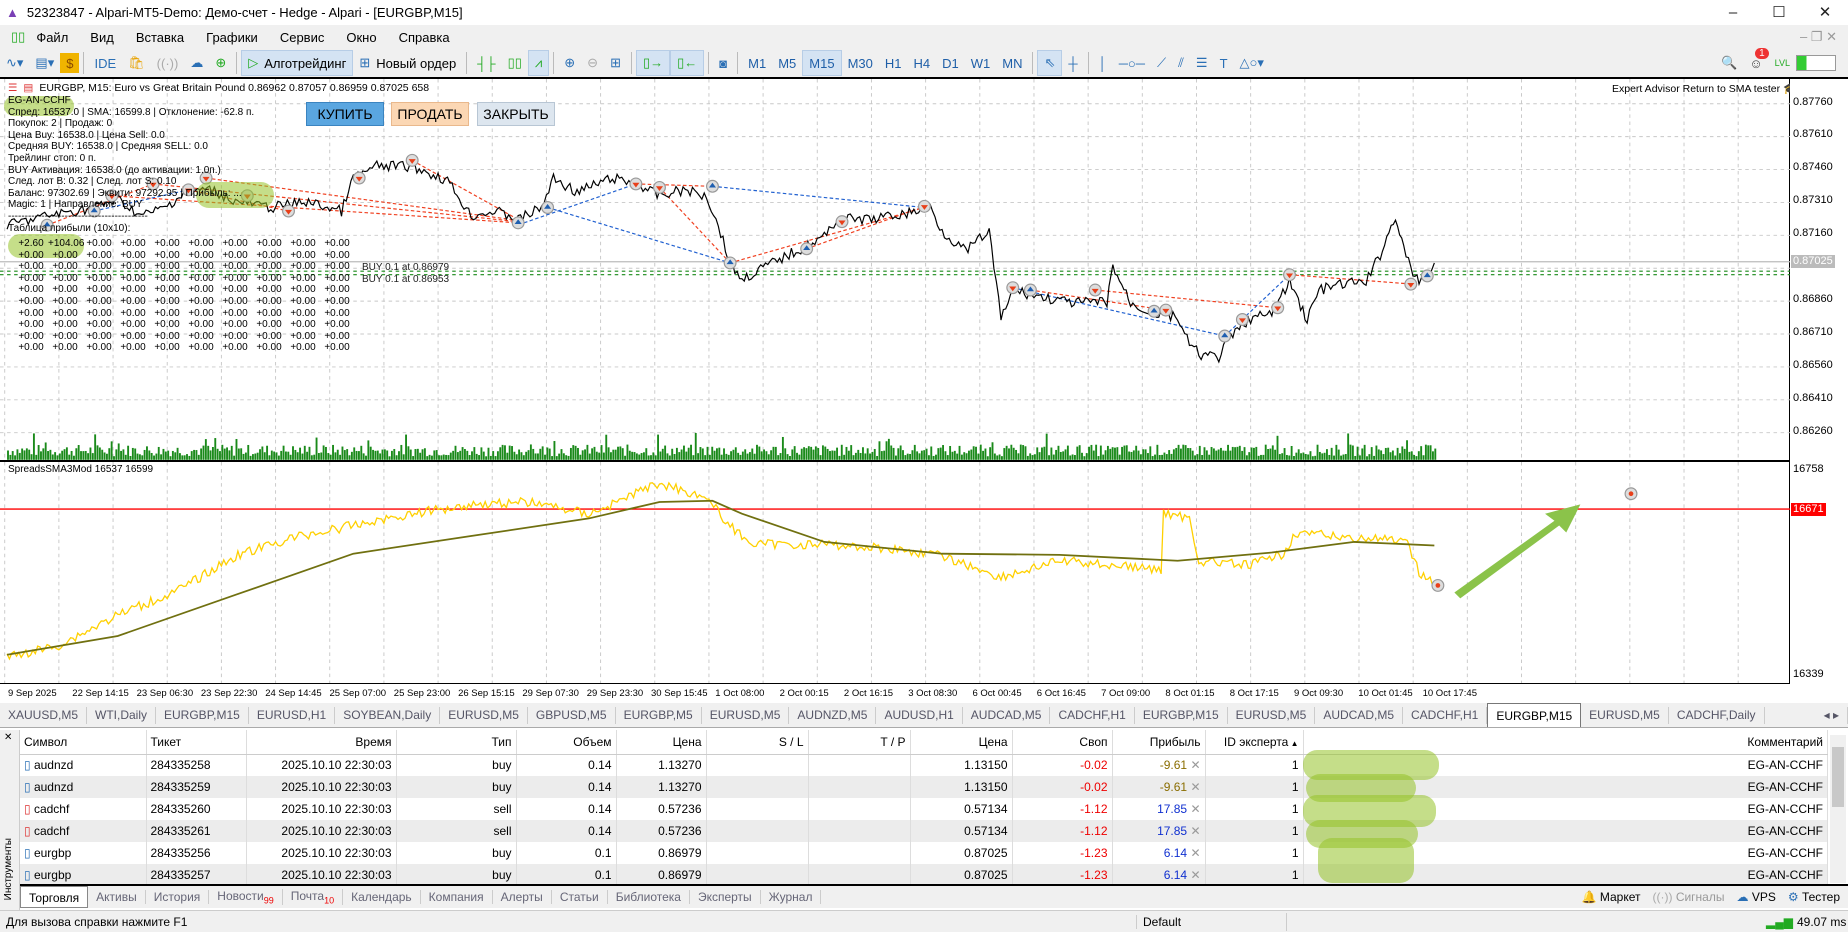 The height and width of the screenshot is (932, 1848). I want to click on menu-insert: Вставка, so click(160, 37).